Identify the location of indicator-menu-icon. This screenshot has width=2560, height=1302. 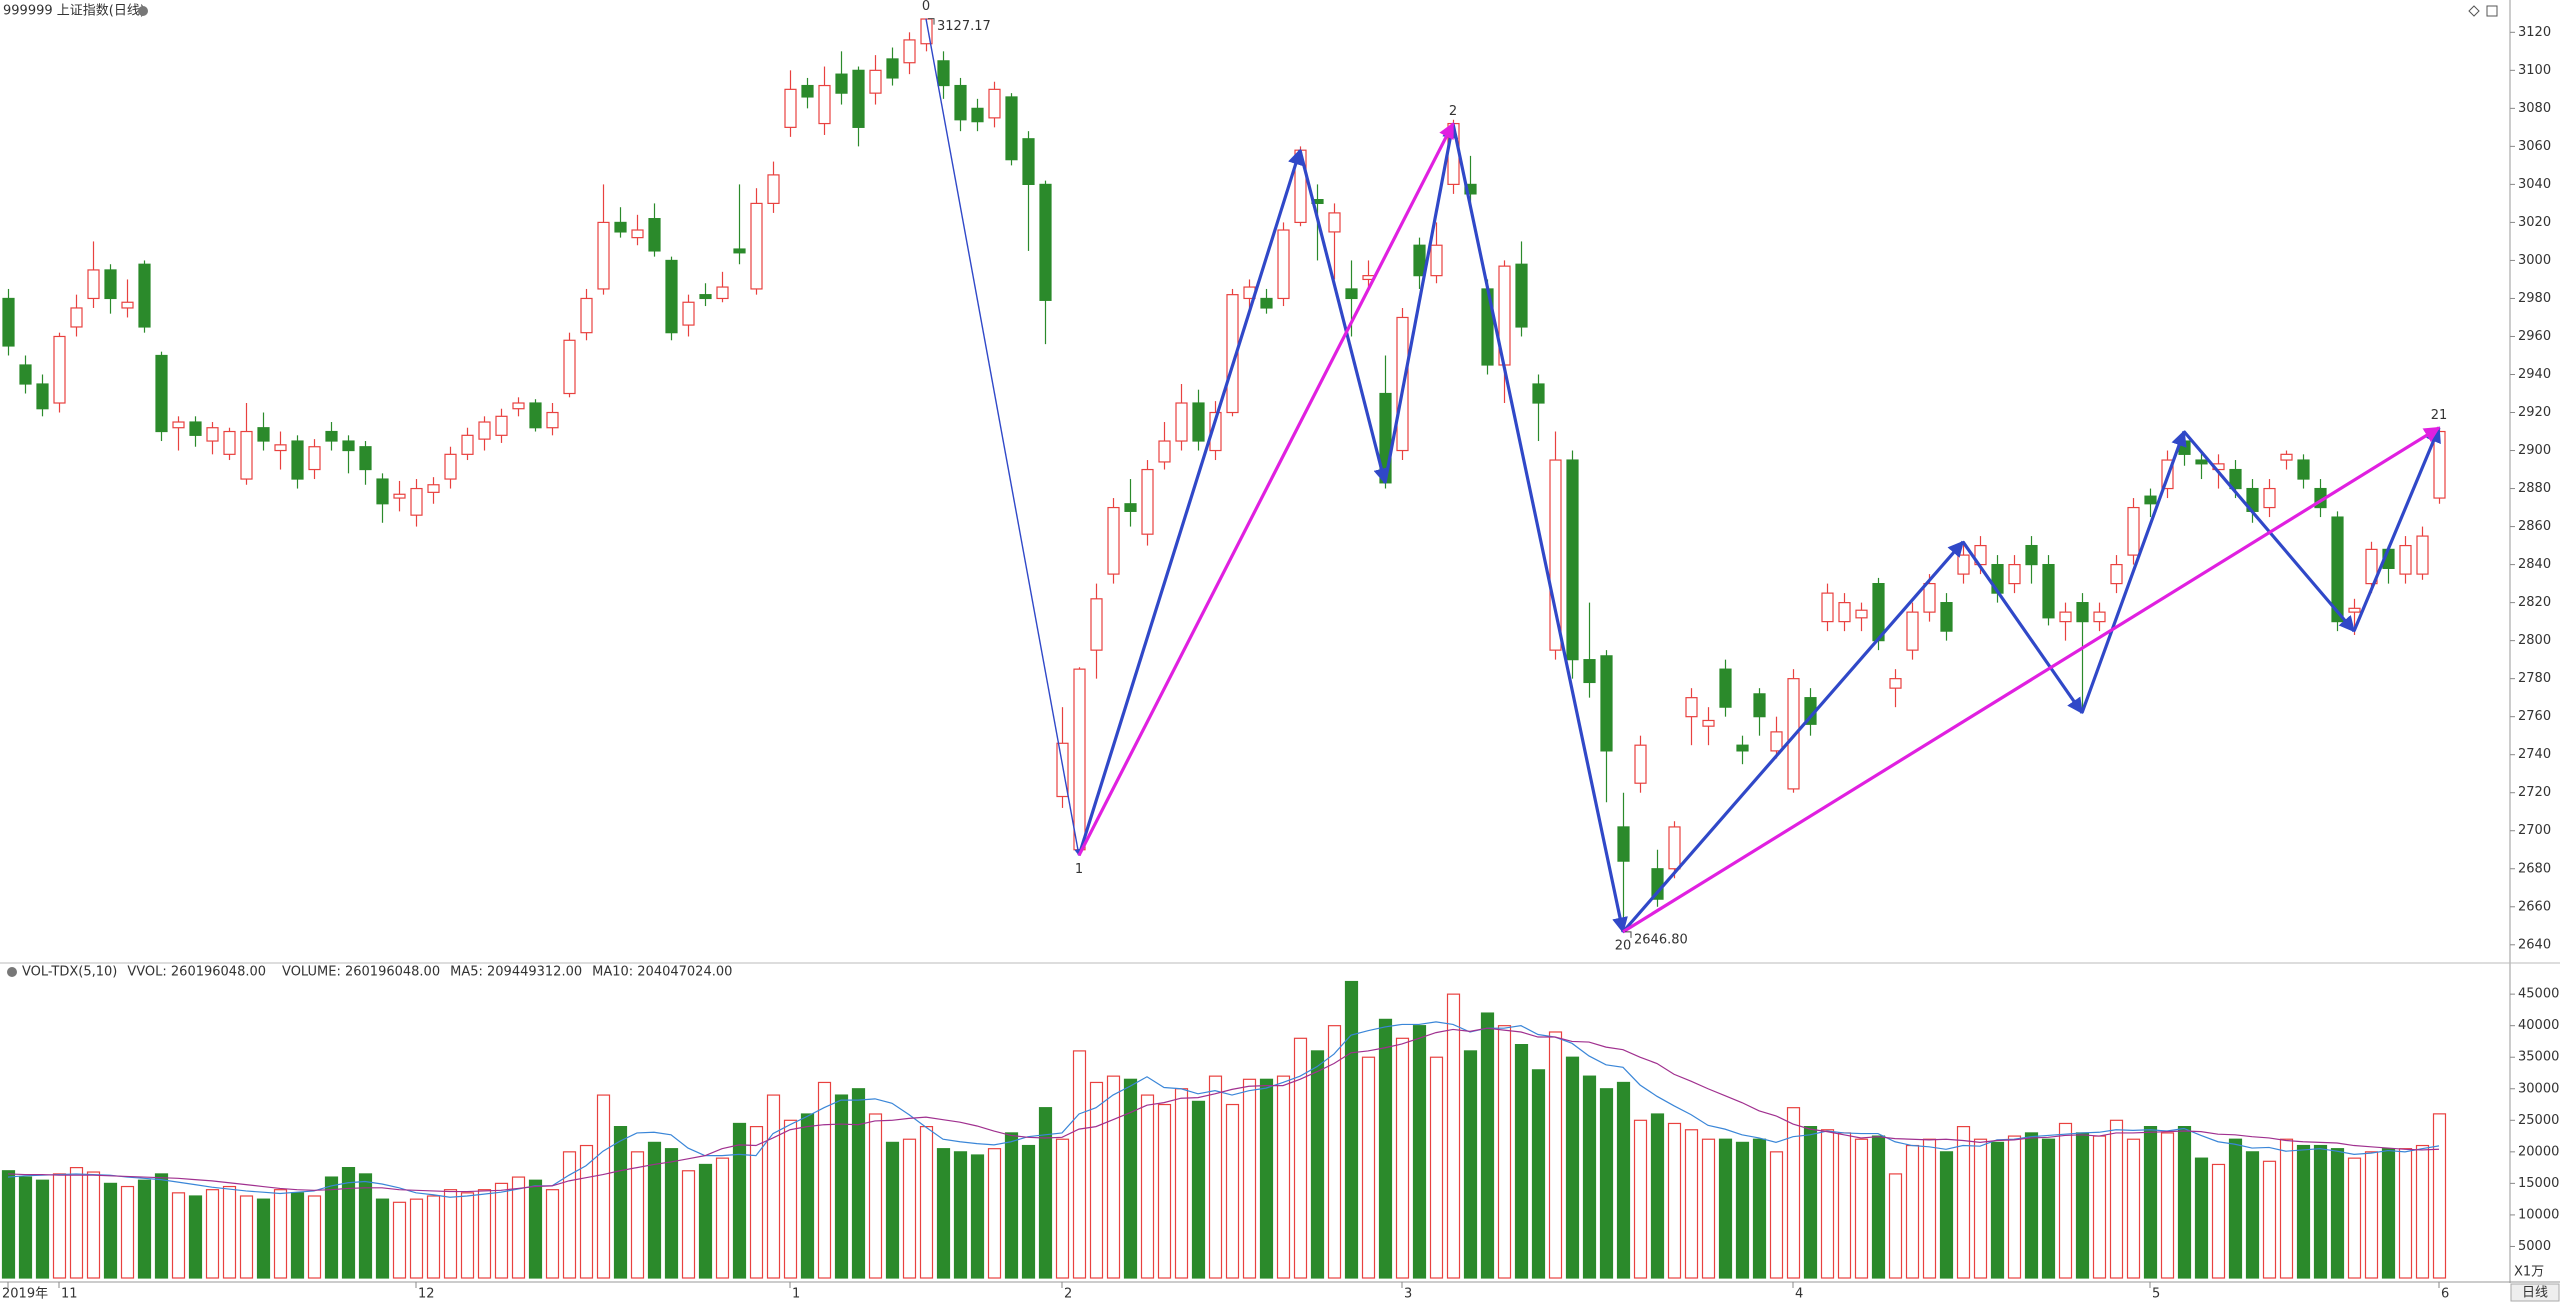
(12, 972).